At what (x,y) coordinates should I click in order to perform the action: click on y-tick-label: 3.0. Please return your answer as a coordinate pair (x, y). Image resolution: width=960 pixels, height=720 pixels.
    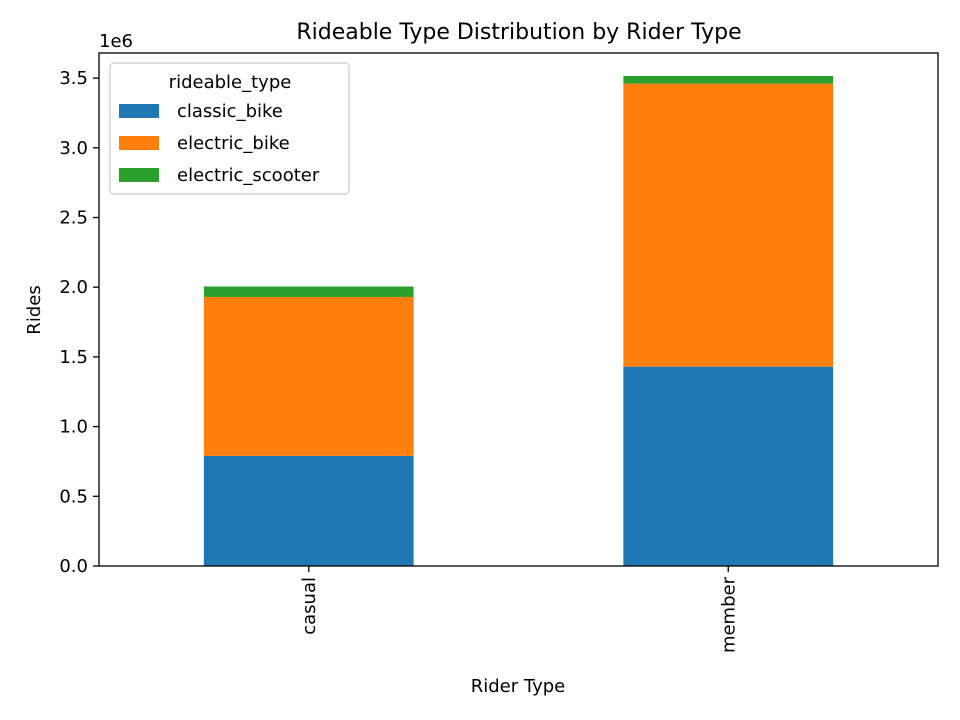
    Looking at the image, I should click on (73, 148).